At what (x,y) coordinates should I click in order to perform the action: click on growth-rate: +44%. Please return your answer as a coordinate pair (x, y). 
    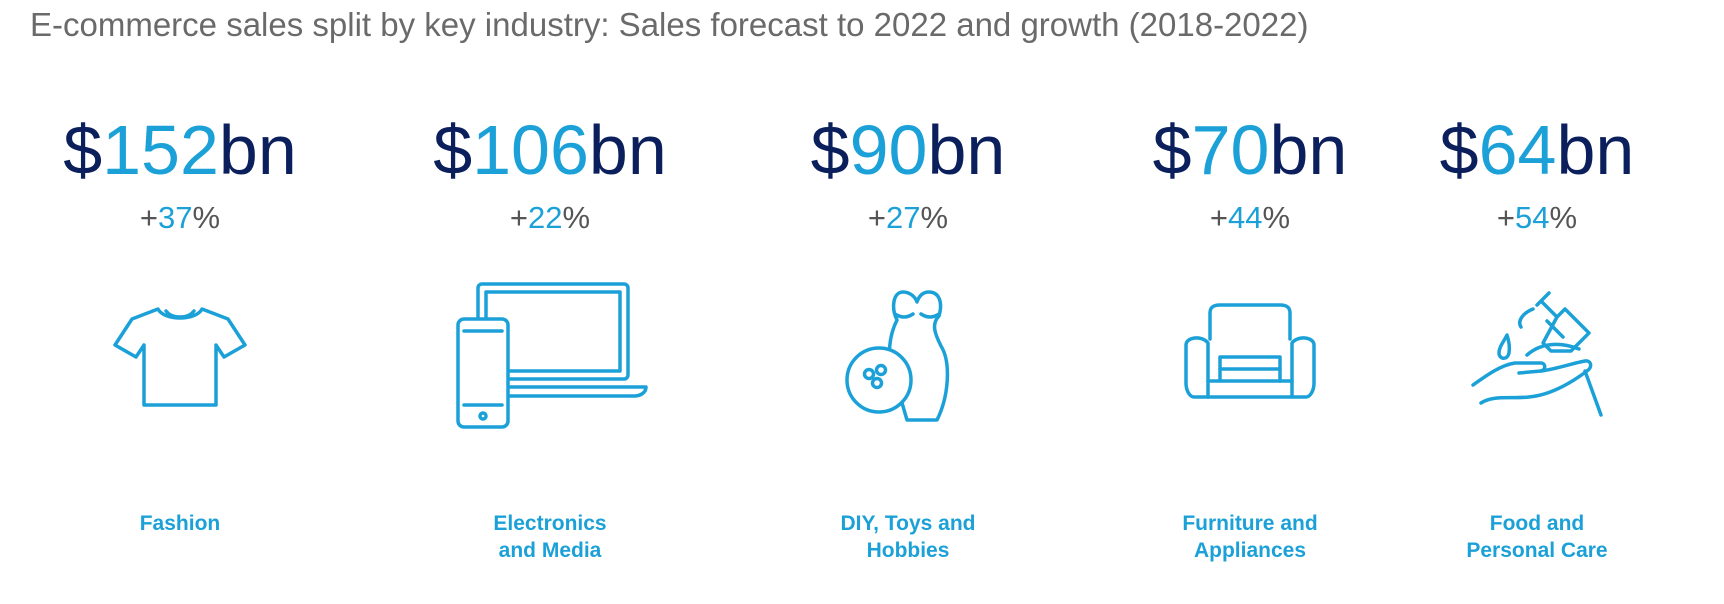
    Looking at the image, I should click on (1250, 218).